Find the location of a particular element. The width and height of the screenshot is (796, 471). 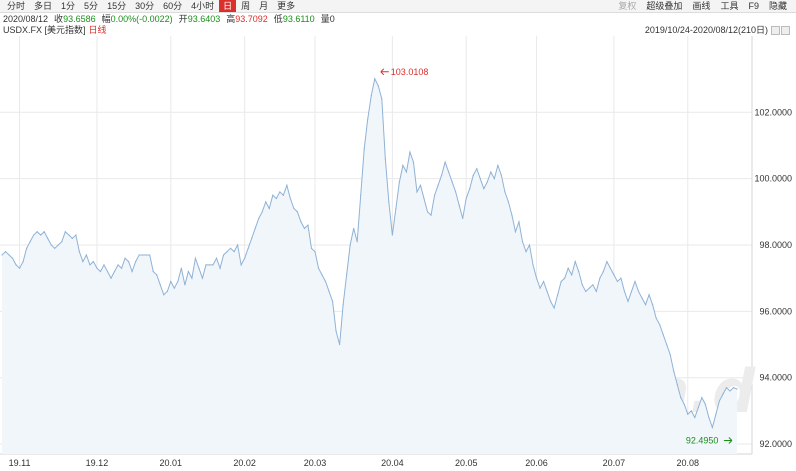

period-tab-3: 5分 is located at coordinates (91, 6).